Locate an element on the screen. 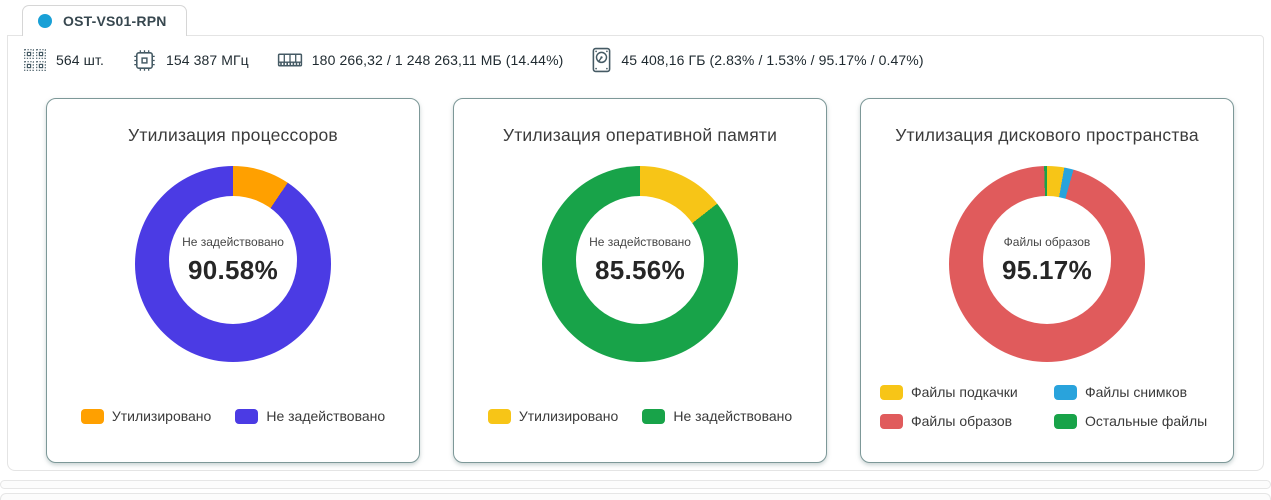 The width and height of the screenshot is (1271, 500). tab-label: OST-VS01-RPN is located at coordinates (115, 21).